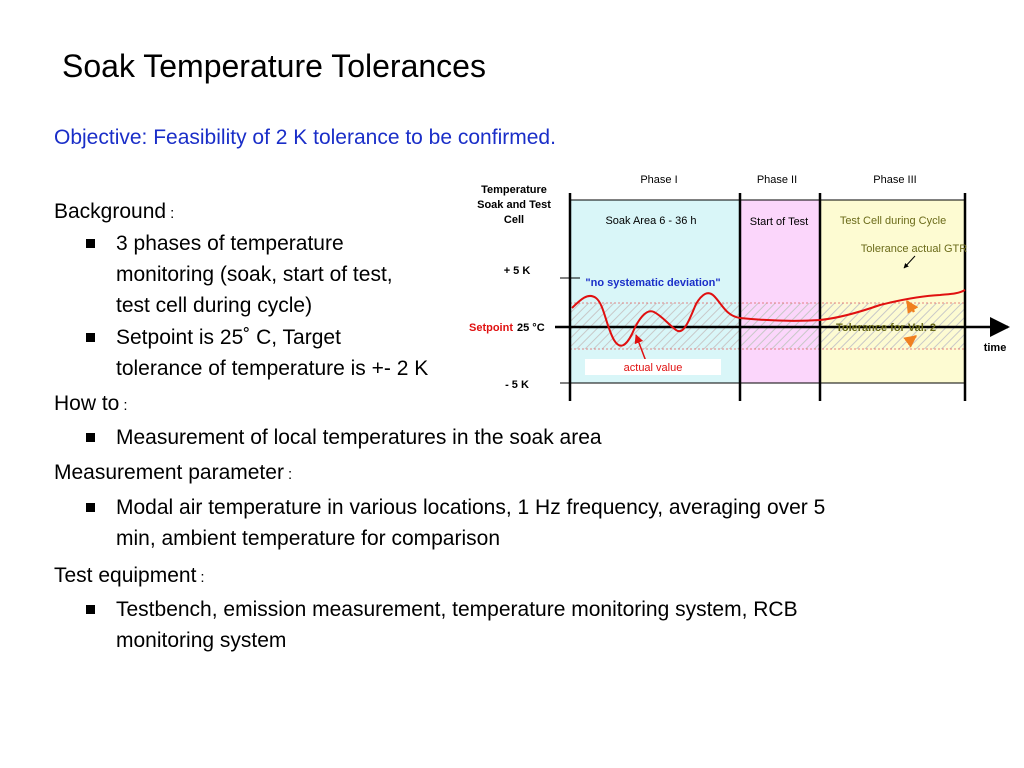 The height and width of the screenshot is (768, 1024). What do you see at coordinates (779, 222) in the screenshot?
I see `area2-label: Start of Test` at bounding box center [779, 222].